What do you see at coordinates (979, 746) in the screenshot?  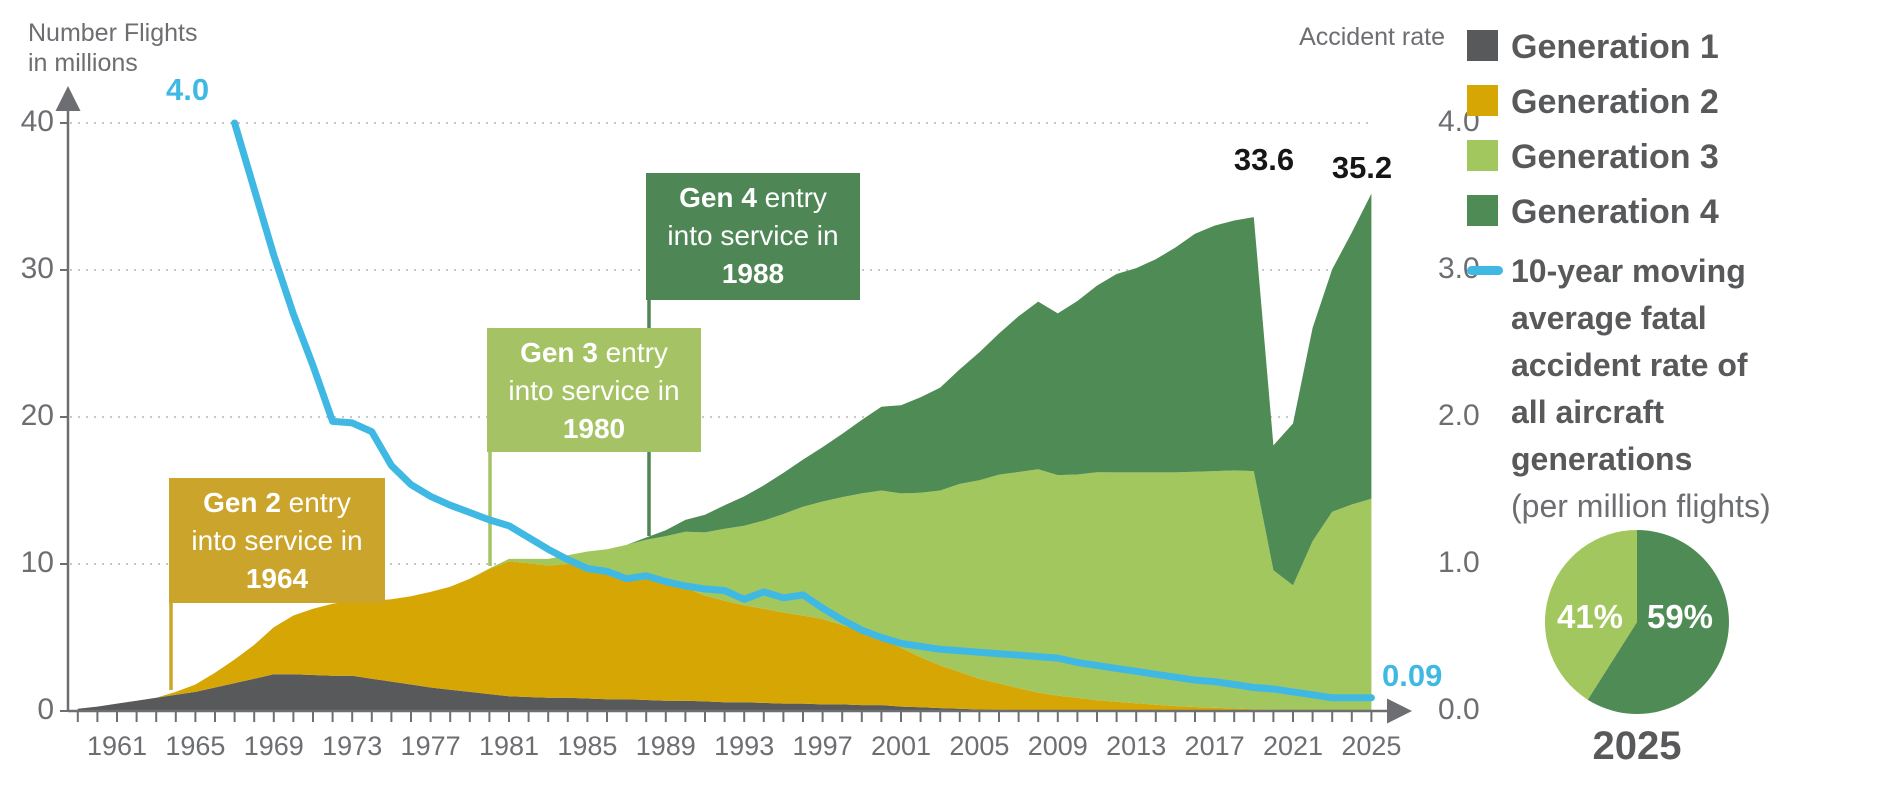 I see `x-axis-tick-label: 2005` at bounding box center [979, 746].